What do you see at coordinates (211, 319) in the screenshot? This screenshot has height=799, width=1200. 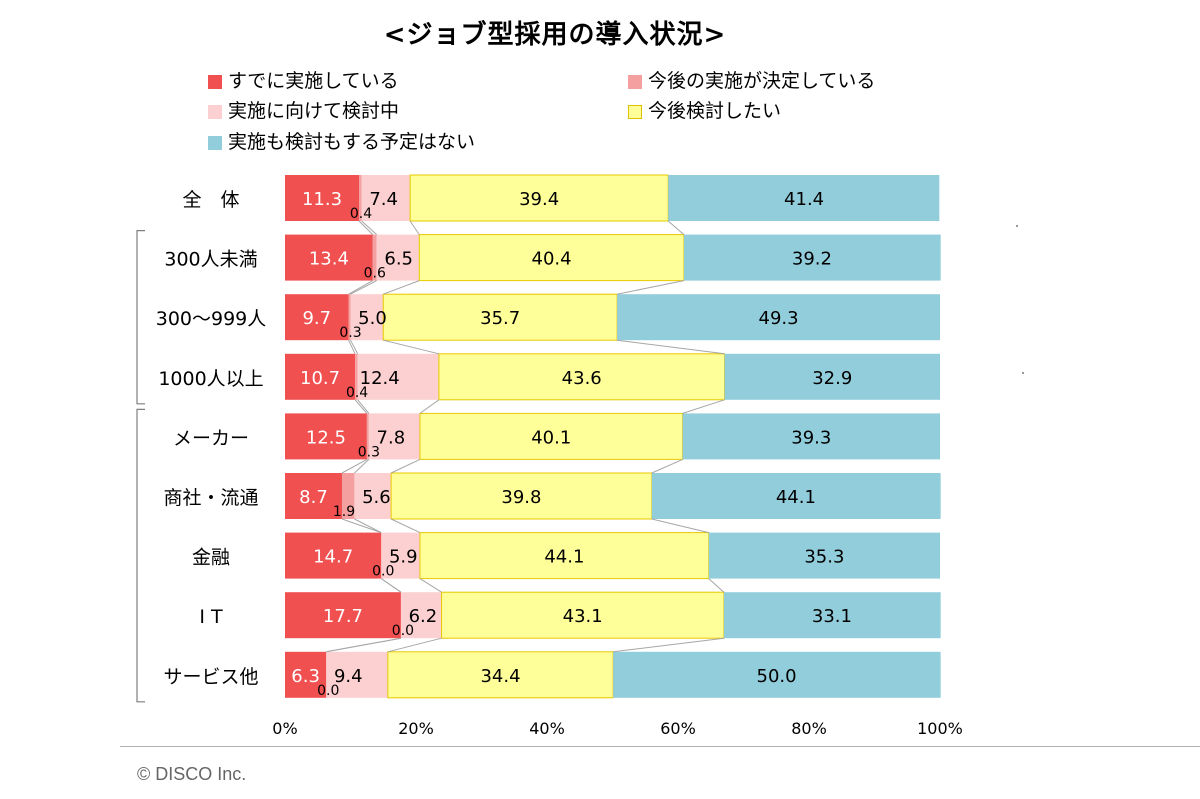 I see `category-label: 300～999人` at bounding box center [211, 319].